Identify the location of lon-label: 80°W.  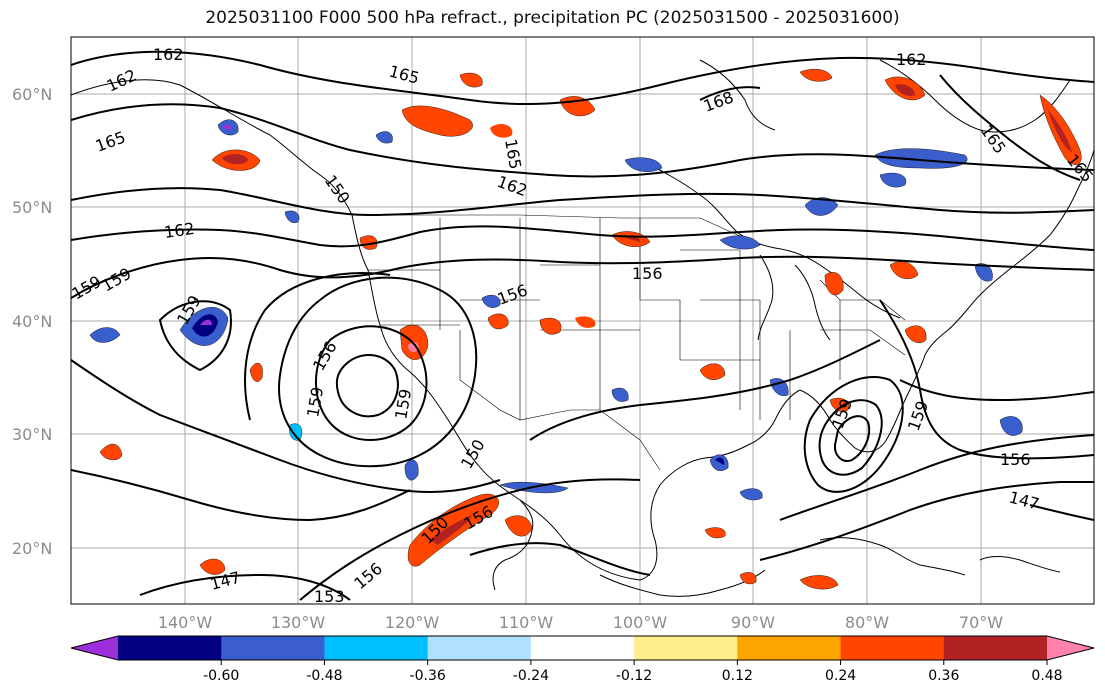
(867, 622).